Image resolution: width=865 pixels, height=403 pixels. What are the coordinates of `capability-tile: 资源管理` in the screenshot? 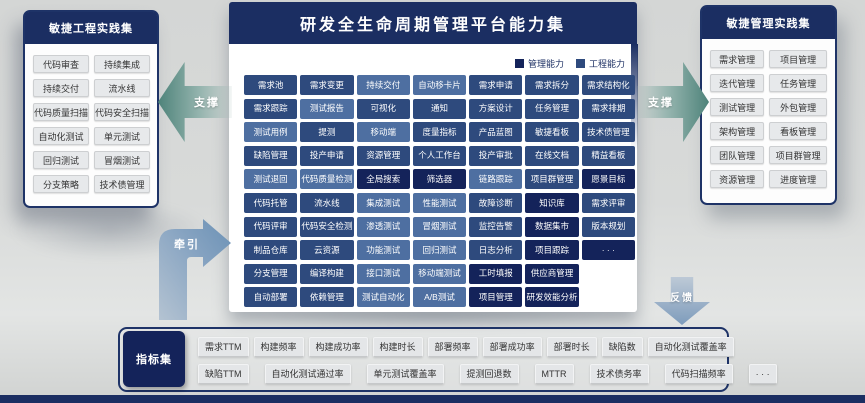 It's located at (383, 155).